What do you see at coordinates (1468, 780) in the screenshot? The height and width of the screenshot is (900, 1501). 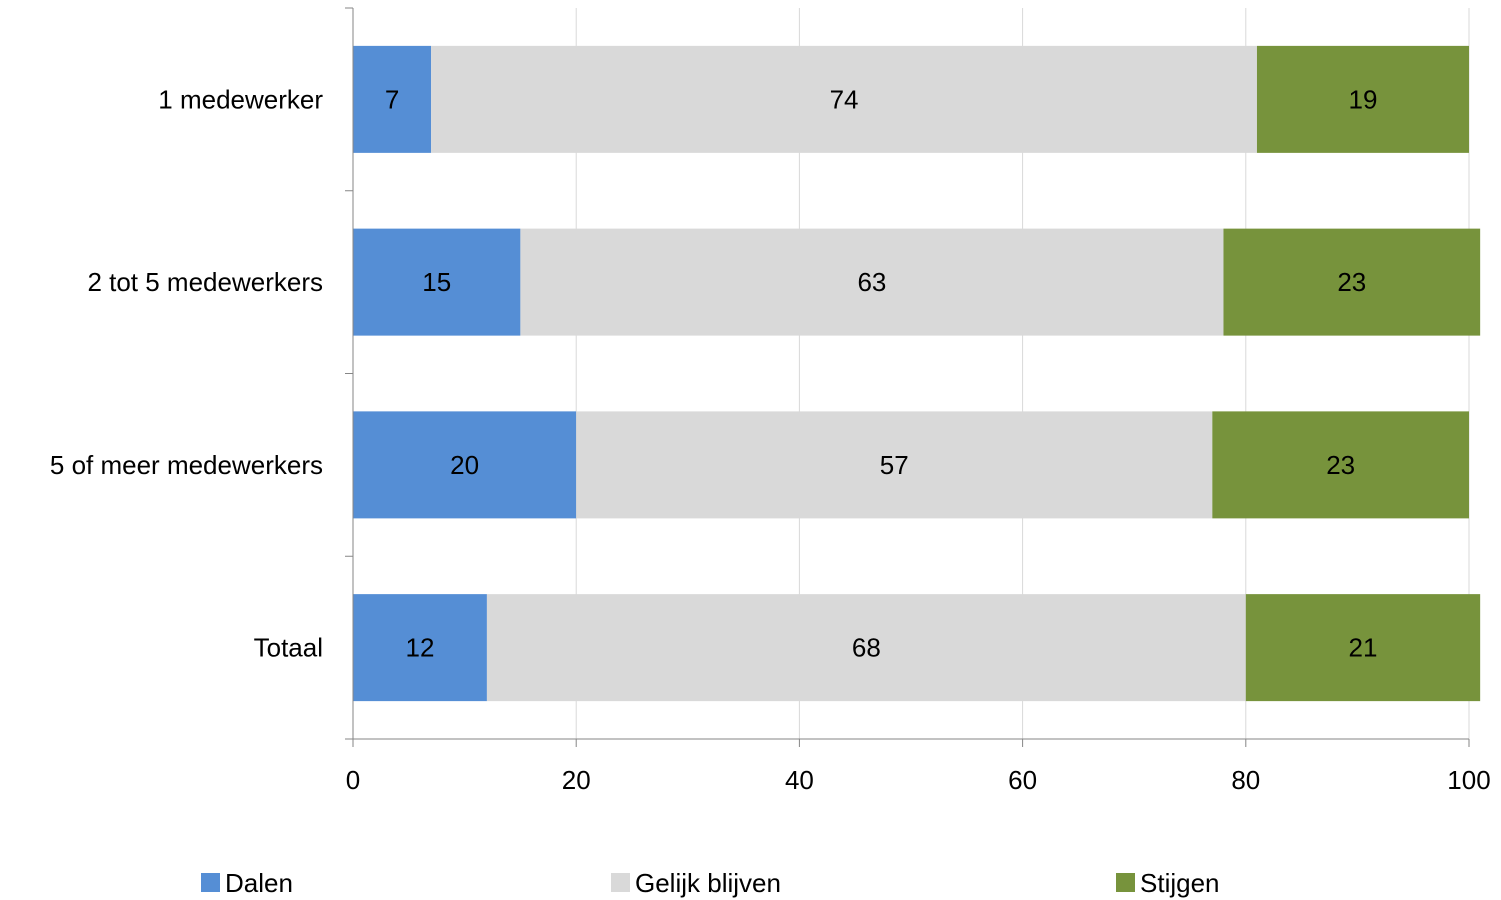 I see `x-tick-label-100: 100` at bounding box center [1468, 780].